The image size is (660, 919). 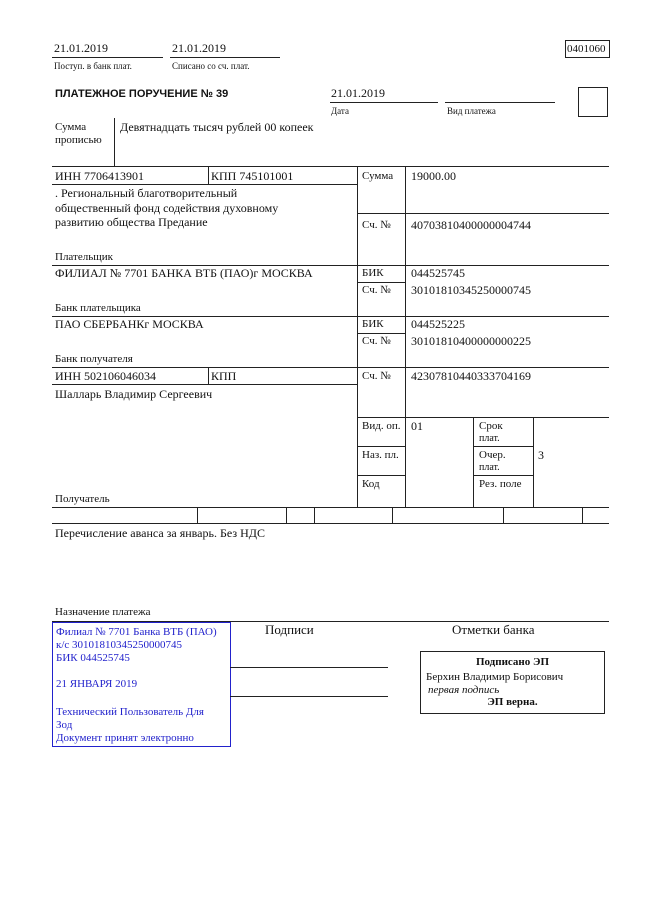 I want to click on sum-value: 19000.00, so click(x=433, y=176).